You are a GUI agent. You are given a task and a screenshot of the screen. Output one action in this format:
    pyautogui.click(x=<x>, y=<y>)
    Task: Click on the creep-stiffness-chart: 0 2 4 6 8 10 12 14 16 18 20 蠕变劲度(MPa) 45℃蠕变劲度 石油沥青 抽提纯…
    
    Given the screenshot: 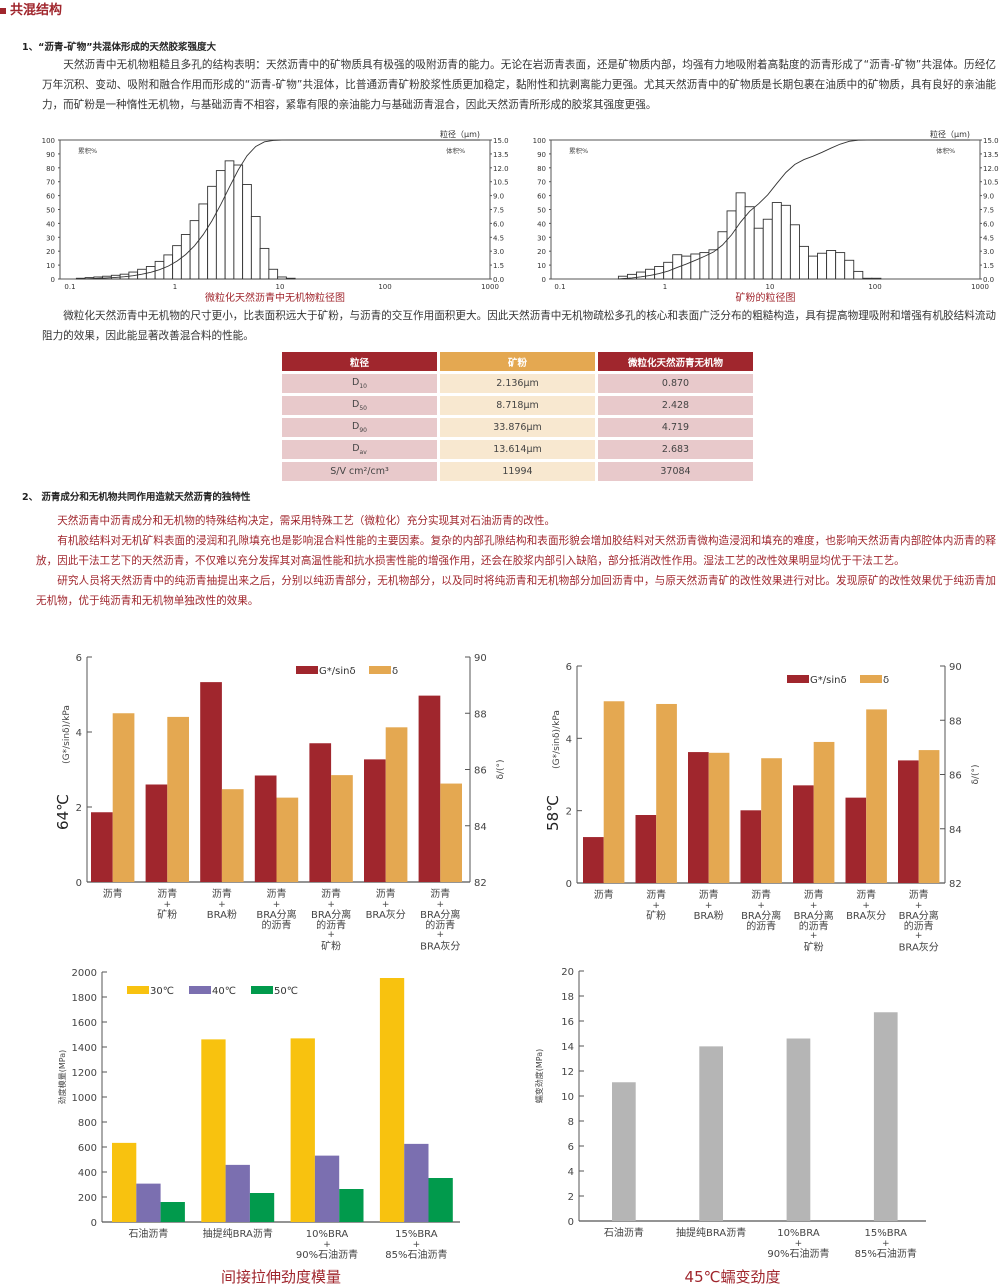 What is the action you would take?
    pyautogui.click(x=730, y=1126)
    